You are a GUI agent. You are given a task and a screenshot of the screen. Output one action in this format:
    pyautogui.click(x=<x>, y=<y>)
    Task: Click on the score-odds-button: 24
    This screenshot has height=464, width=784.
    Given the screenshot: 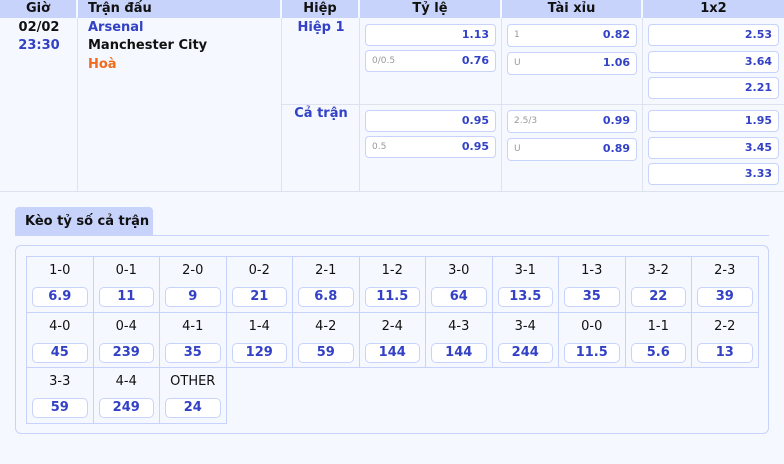 What is the action you would take?
    pyautogui.click(x=193, y=408)
    